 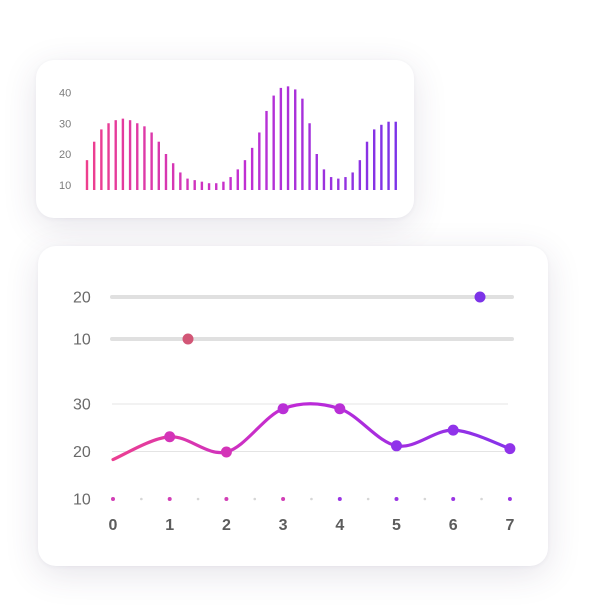 I want to click on line-chart-y-tick: 30, so click(x=82, y=405).